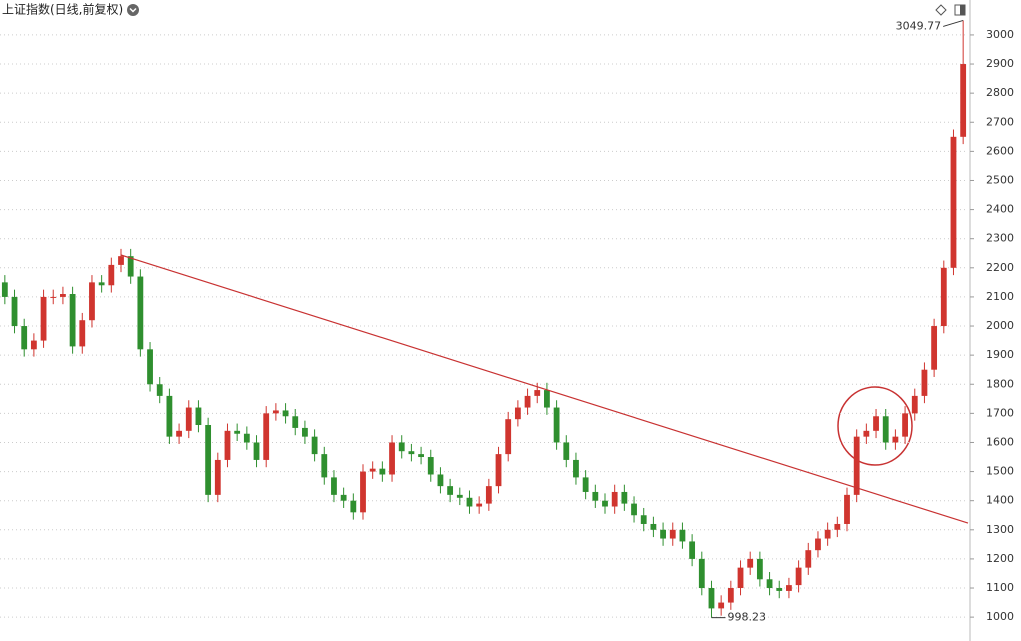  I want to click on y-tick-label: 2400, so click(1000, 209).